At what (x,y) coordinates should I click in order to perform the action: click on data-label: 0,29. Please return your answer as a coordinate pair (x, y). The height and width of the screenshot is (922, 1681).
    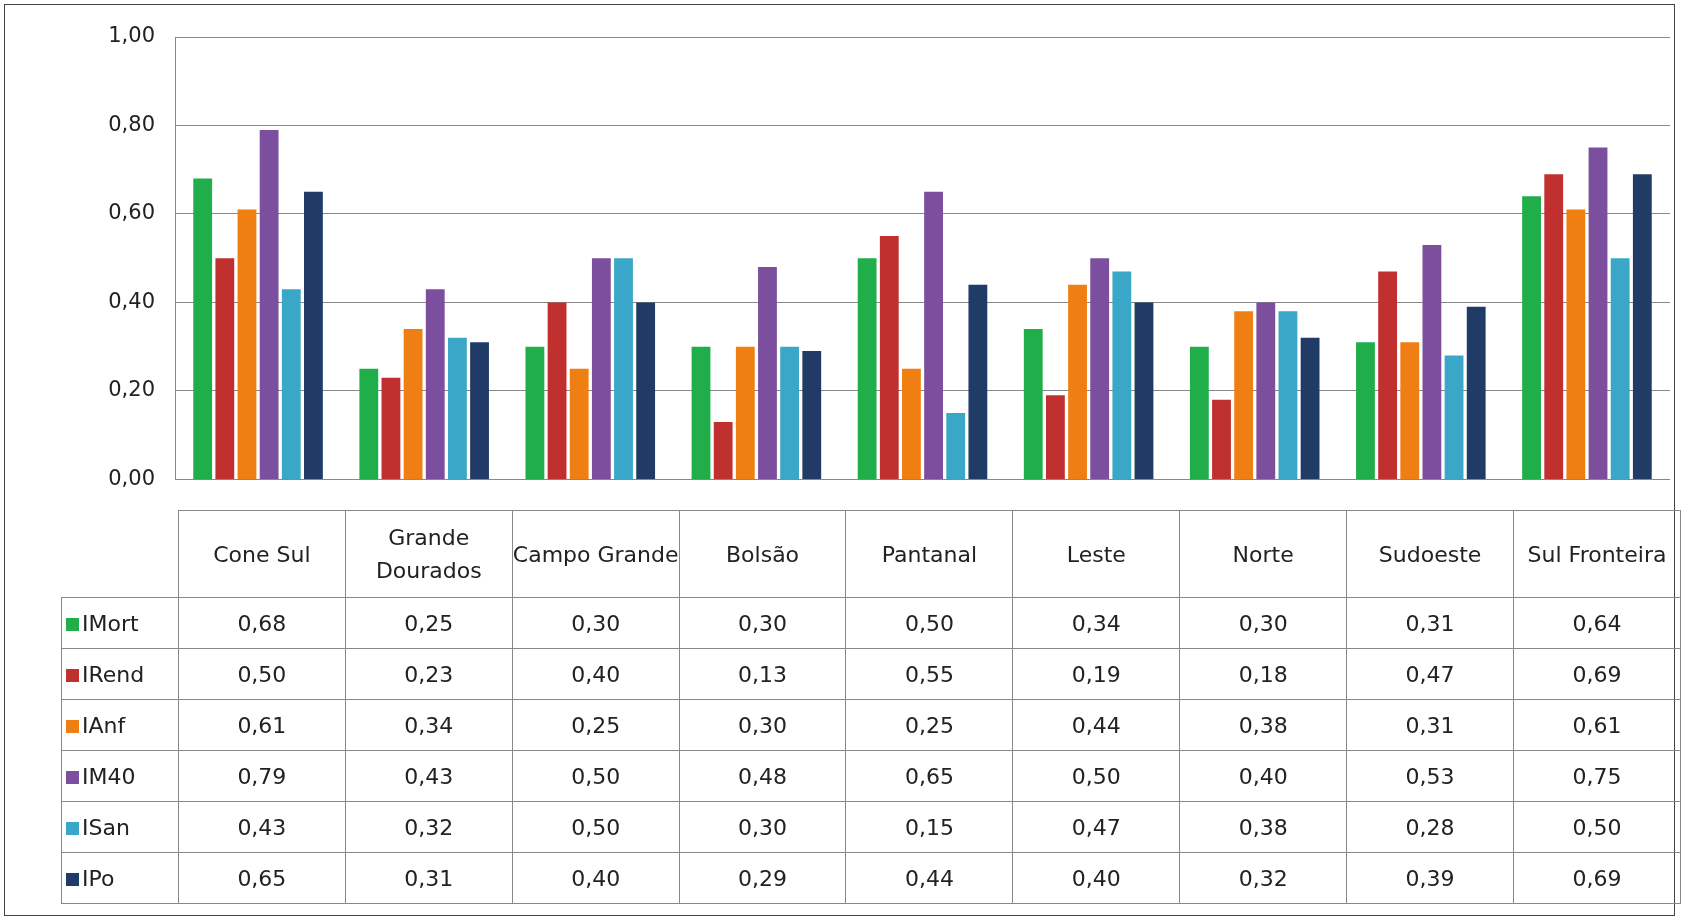
    Looking at the image, I should click on (762, 878).